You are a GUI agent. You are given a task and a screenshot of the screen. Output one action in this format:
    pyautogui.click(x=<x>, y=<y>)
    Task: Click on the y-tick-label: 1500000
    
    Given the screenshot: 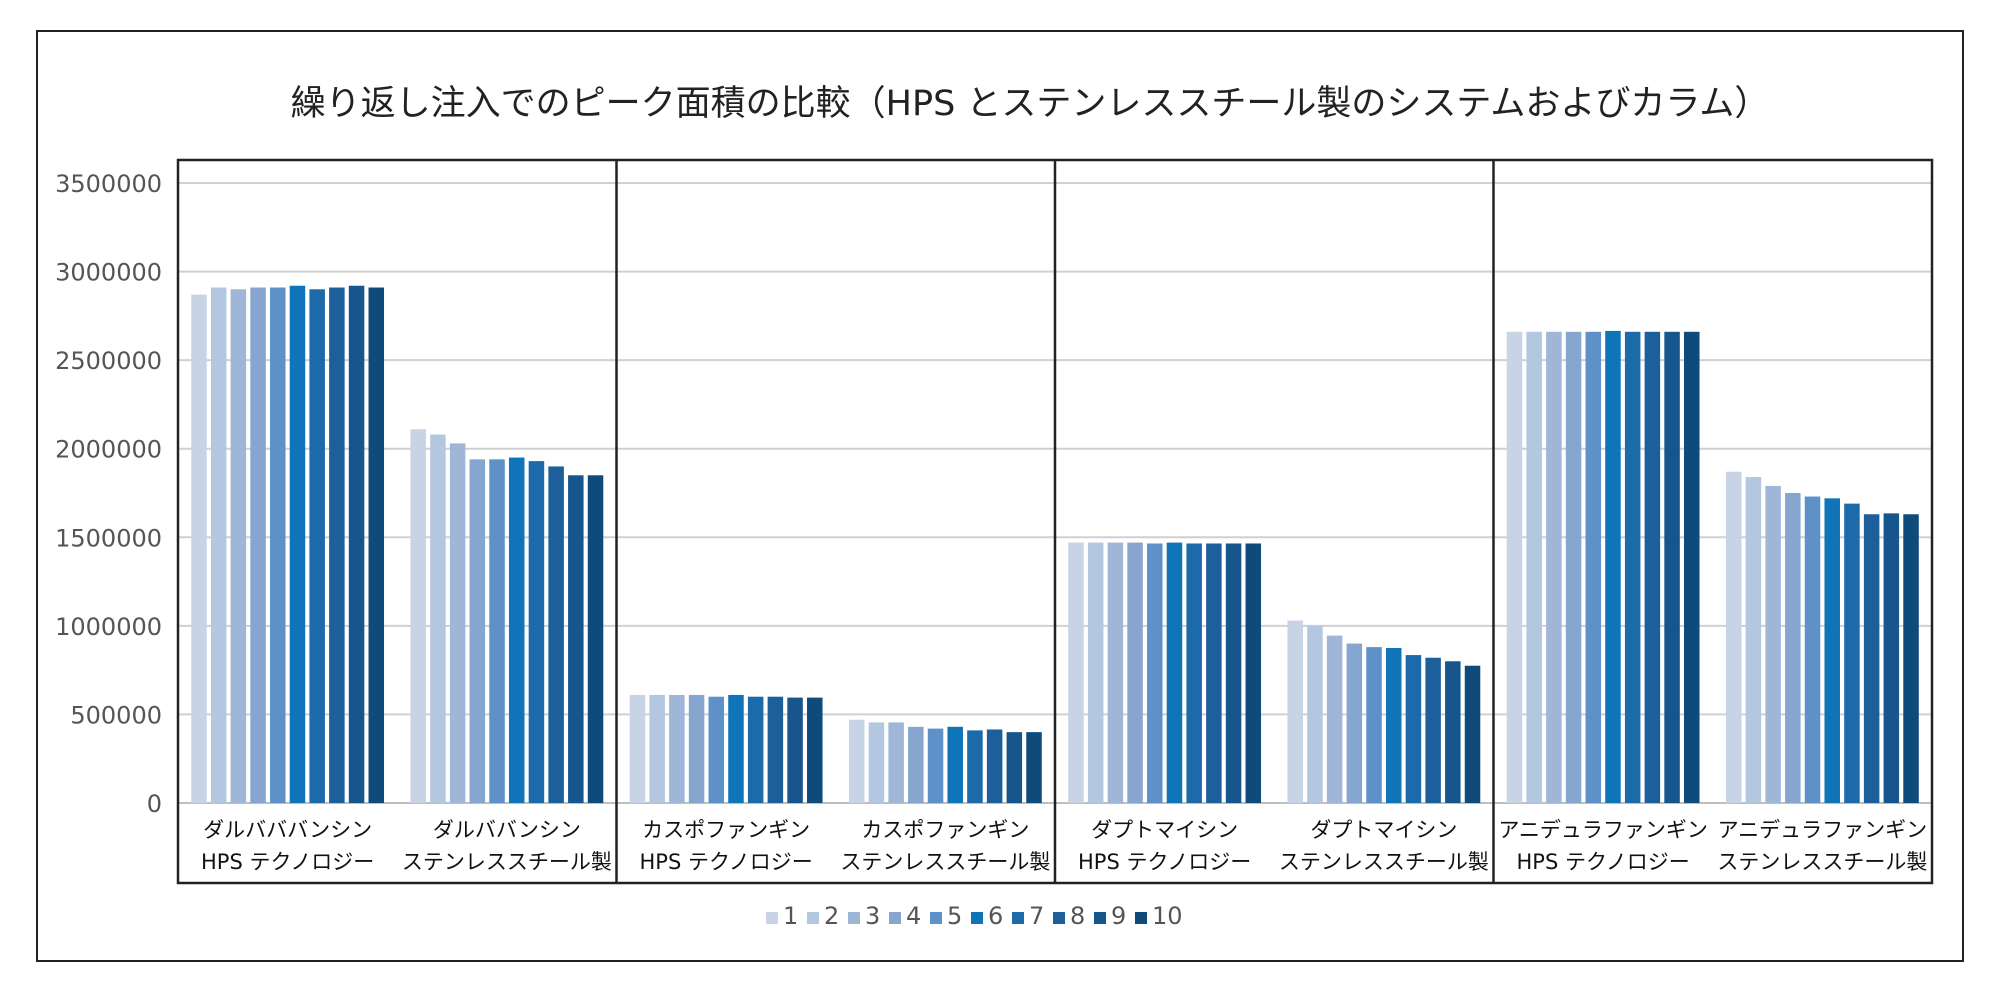 What is the action you would take?
    pyautogui.click(x=108, y=538)
    